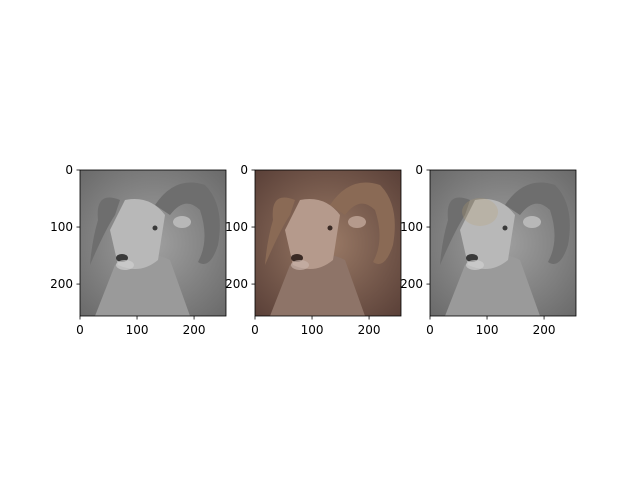 The height and width of the screenshot is (484, 640). I want to click on image-panel-2: 0 0 100 100 200 200, so click(313, 250).